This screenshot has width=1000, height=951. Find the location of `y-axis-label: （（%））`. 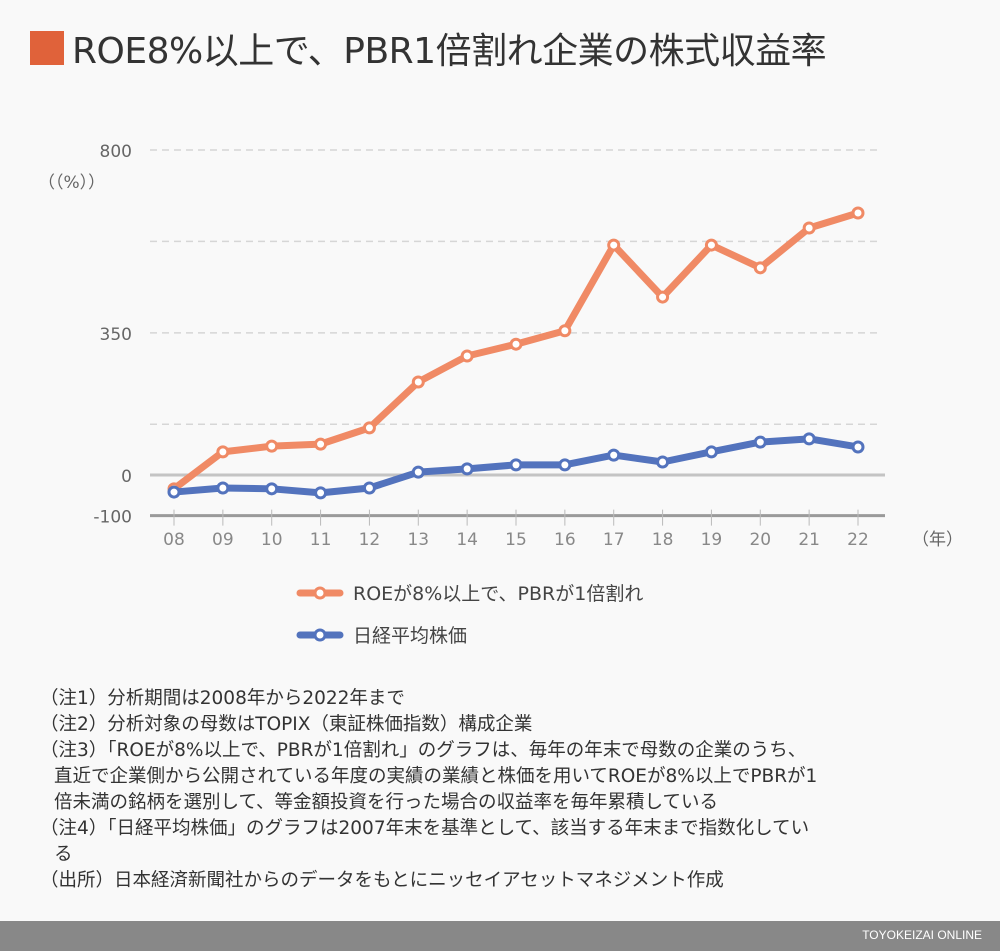

y-axis-label: （（%）） is located at coordinates (71, 183).